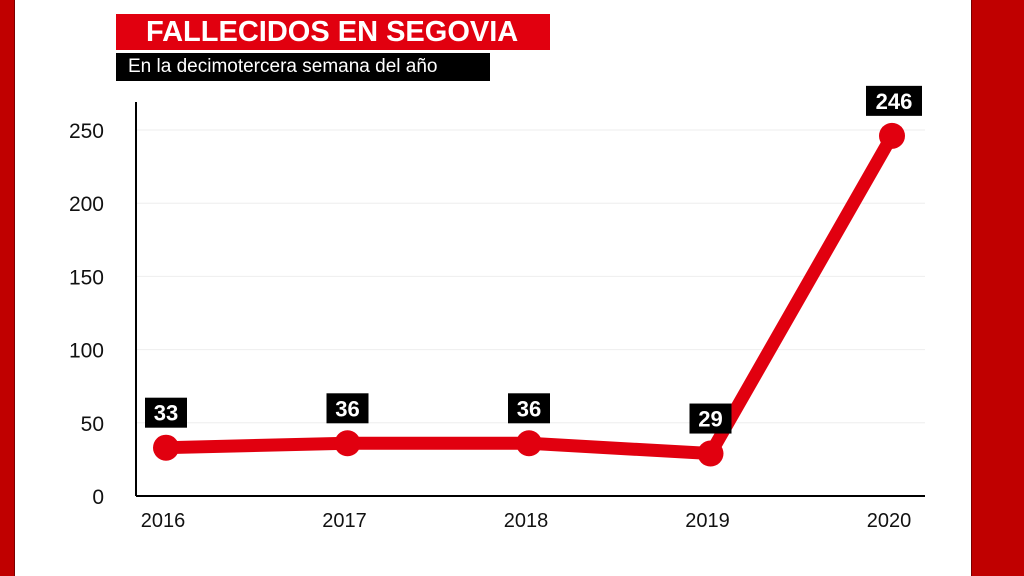 The image size is (1024, 576). What do you see at coordinates (86, 351) in the screenshot?
I see `y-tick-label: 100` at bounding box center [86, 351].